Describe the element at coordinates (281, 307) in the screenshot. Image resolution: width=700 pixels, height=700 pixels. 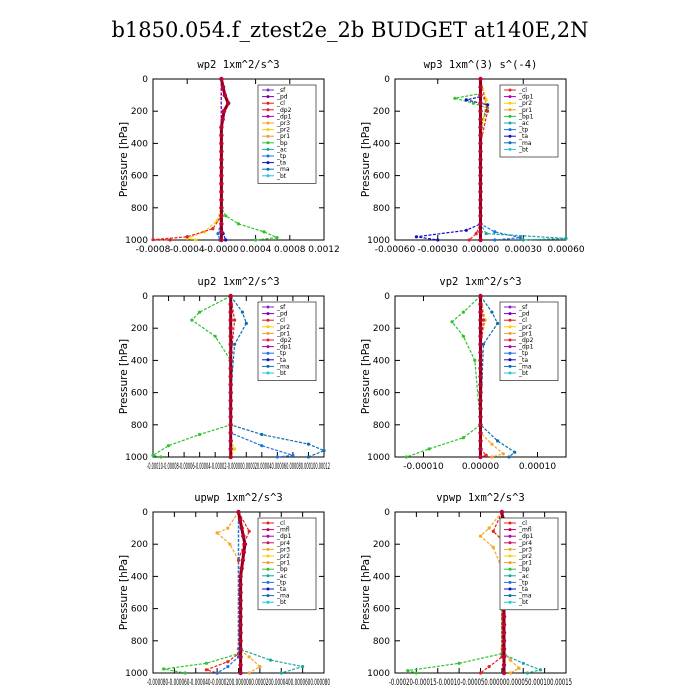
I see `legend-entry: _sf` at that location.